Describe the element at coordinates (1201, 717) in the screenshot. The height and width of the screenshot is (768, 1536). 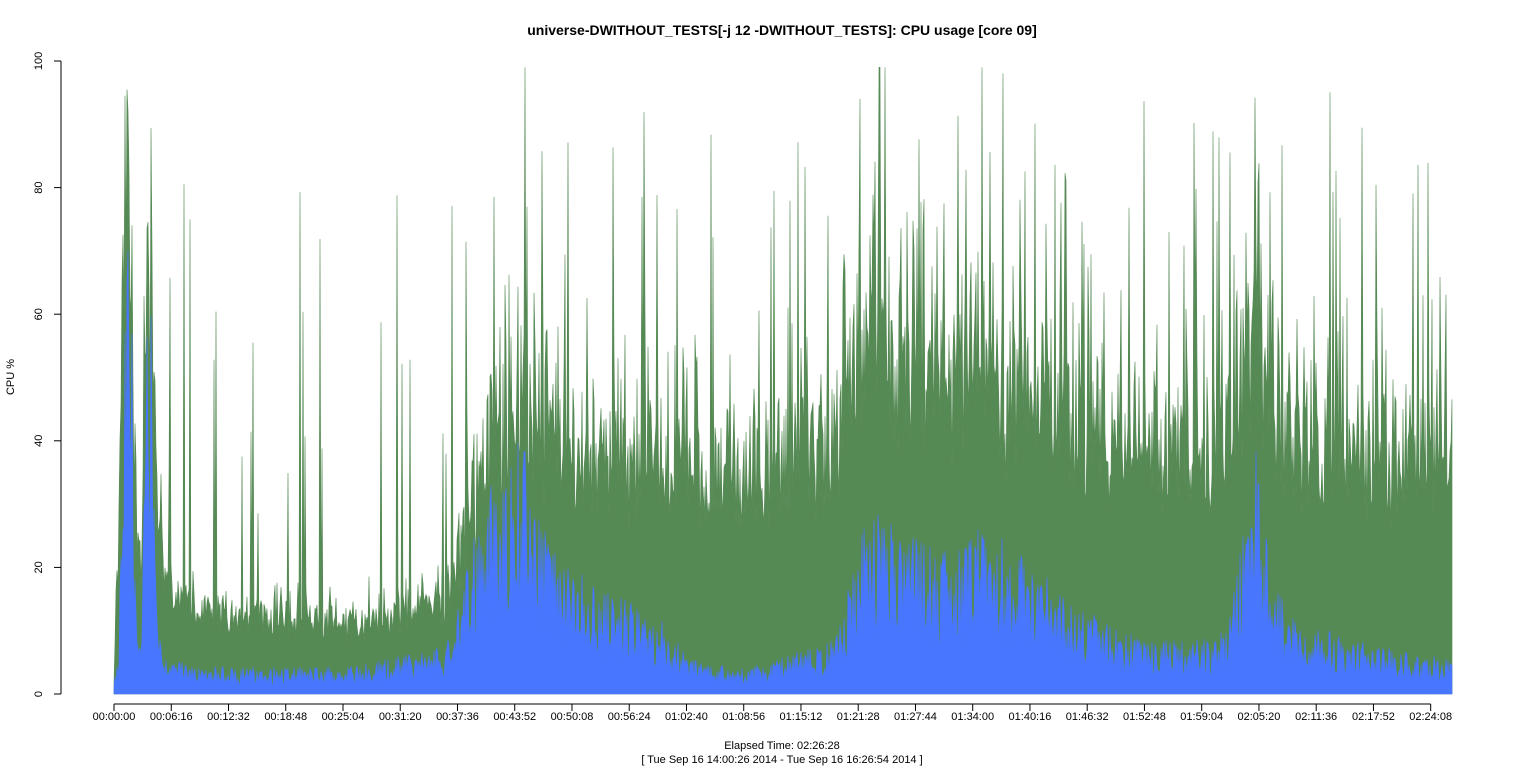
I see `x-tick-label: 01:59:04` at that location.